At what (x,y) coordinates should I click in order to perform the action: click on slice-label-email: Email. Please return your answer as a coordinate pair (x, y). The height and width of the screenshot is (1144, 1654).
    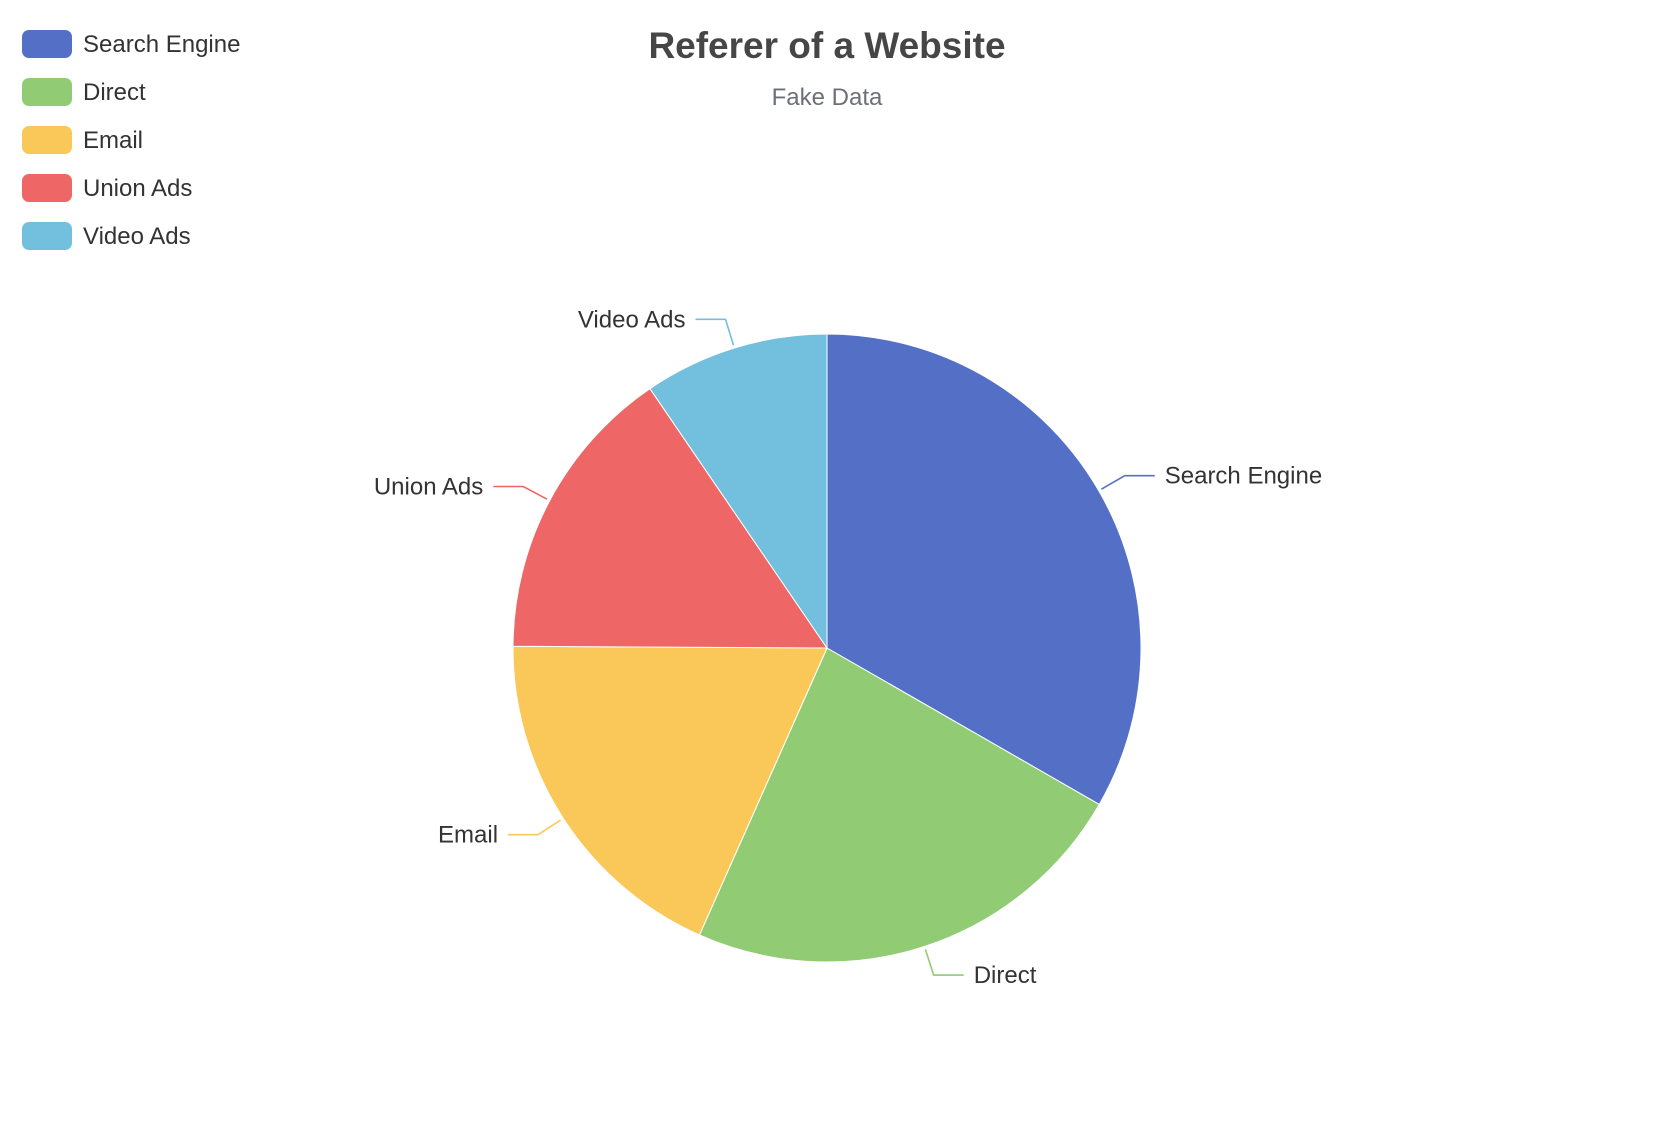
    Looking at the image, I should click on (468, 835).